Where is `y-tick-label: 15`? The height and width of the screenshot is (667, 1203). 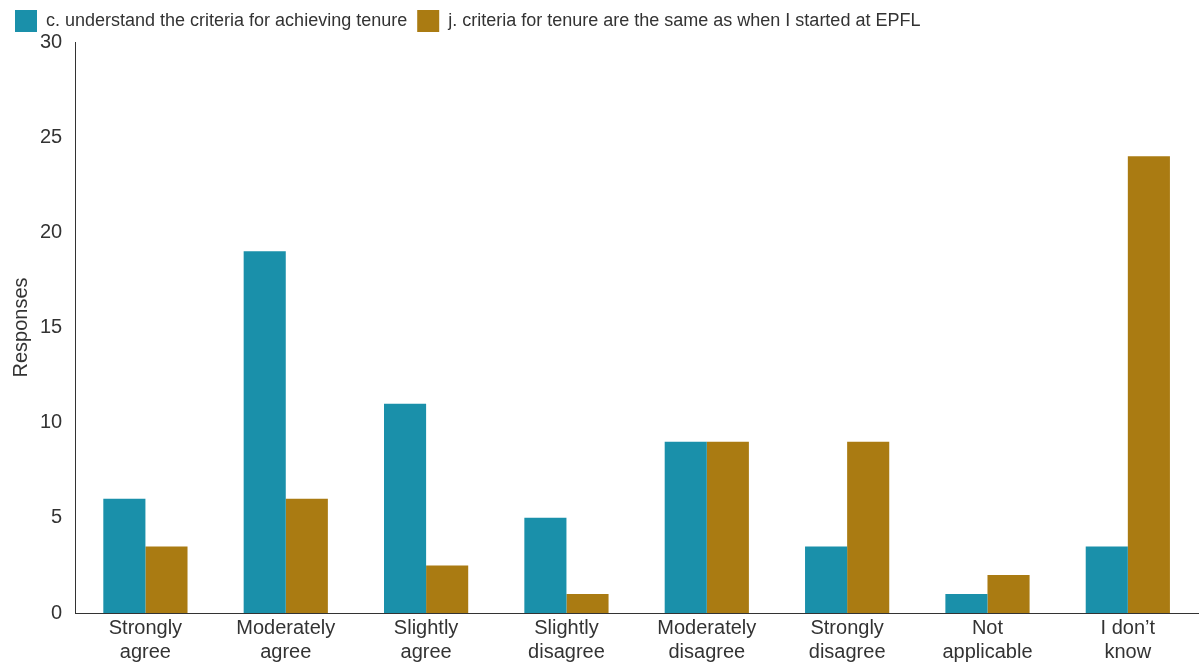 y-tick-label: 15 is located at coordinates (51, 326).